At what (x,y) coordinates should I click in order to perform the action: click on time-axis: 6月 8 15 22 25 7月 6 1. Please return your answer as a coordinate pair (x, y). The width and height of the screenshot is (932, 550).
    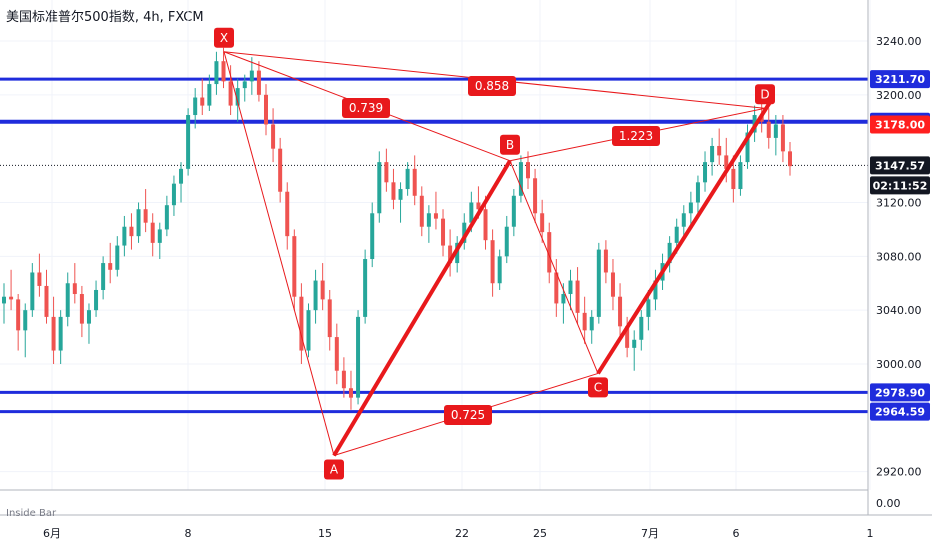
    Looking at the image, I should click on (466, 527).